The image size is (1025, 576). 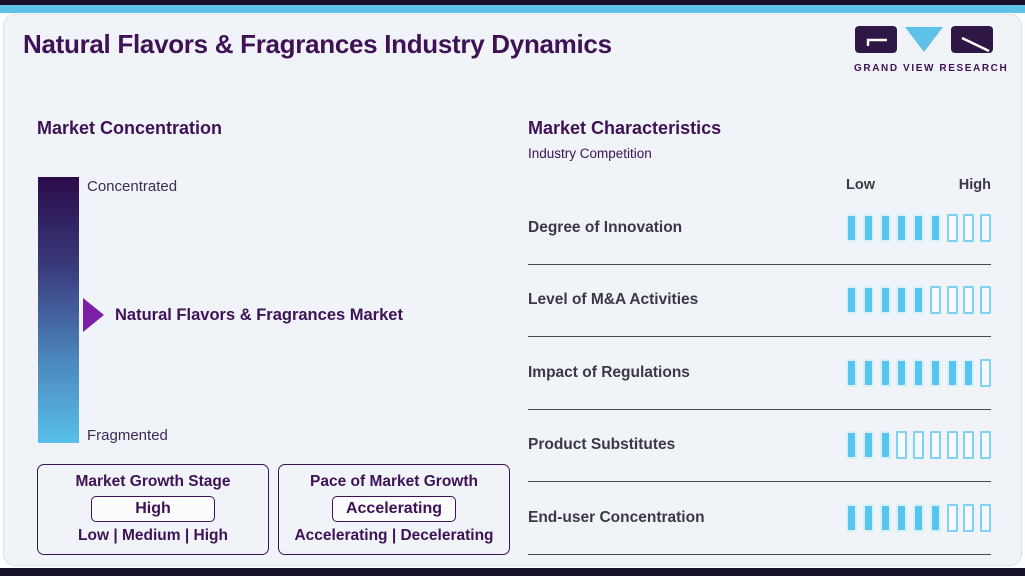 I want to click on characteristic-row: End-user Concentration, so click(x=759, y=518).